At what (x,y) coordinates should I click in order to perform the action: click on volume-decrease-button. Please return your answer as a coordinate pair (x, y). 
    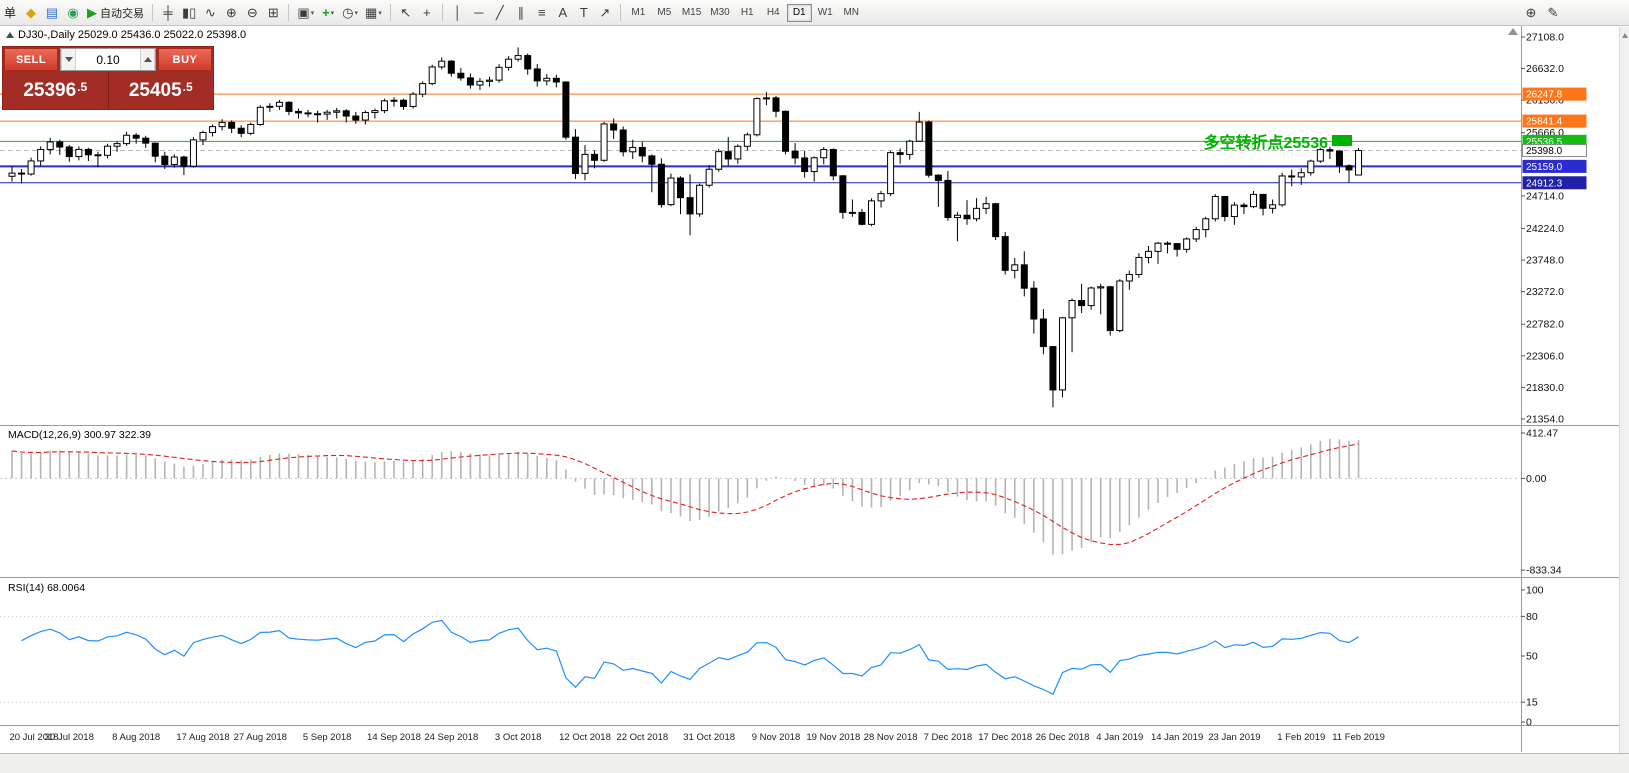
    Looking at the image, I should click on (68, 59).